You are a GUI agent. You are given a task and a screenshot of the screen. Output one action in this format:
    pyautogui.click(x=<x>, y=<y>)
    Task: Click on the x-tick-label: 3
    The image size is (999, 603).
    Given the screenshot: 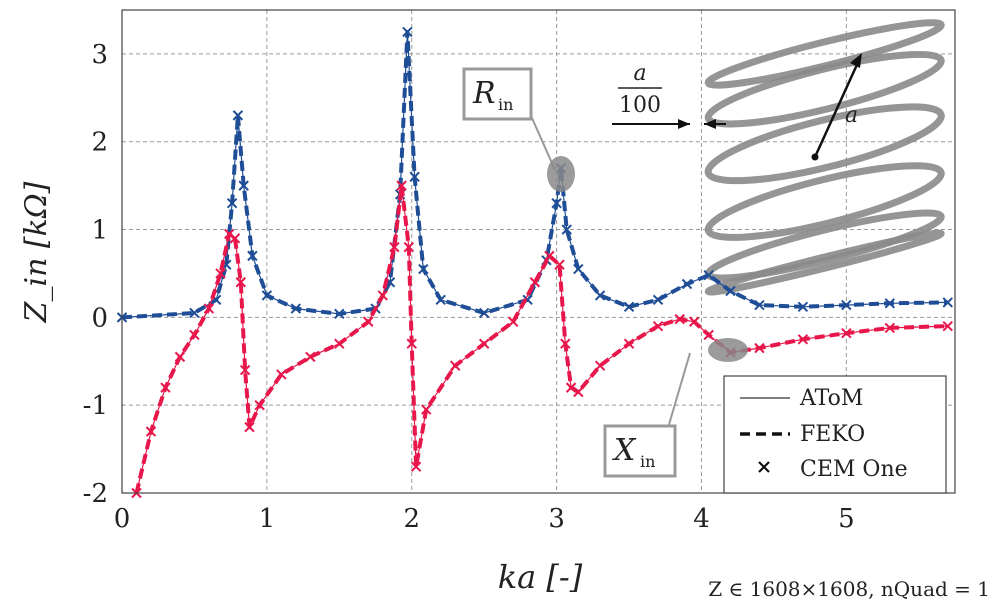 What is the action you would take?
    pyautogui.click(x=556, y=519)
    